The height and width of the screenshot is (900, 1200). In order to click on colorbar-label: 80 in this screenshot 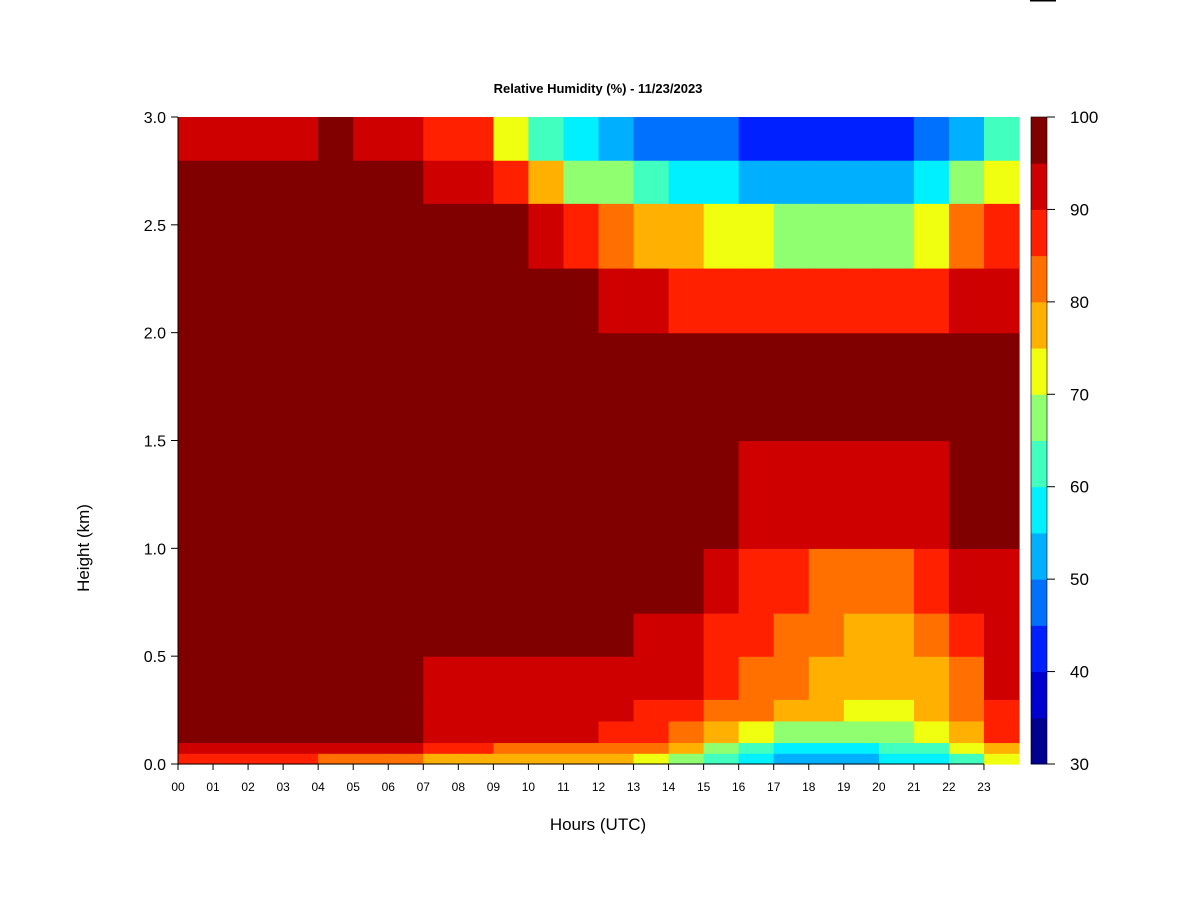, I will do `click(1079, 302)`.